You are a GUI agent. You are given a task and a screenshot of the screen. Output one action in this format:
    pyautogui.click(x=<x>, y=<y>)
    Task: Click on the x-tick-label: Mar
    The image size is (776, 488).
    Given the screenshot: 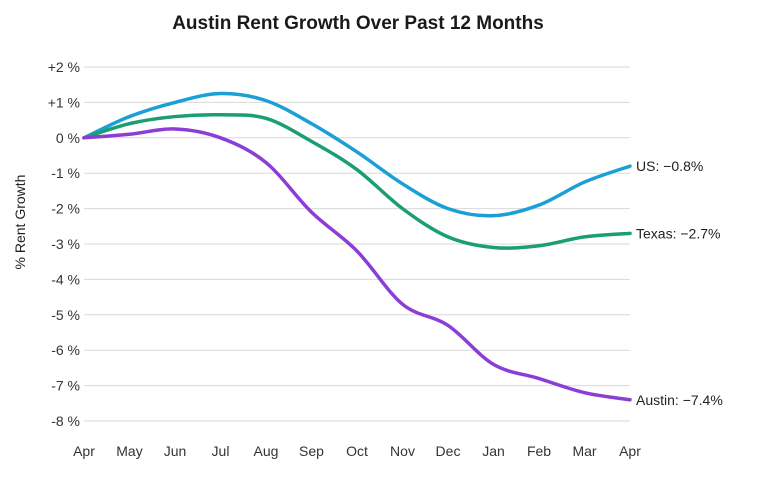 What is the action you would take?
    pyautogui.click(x=584, y=451)
    